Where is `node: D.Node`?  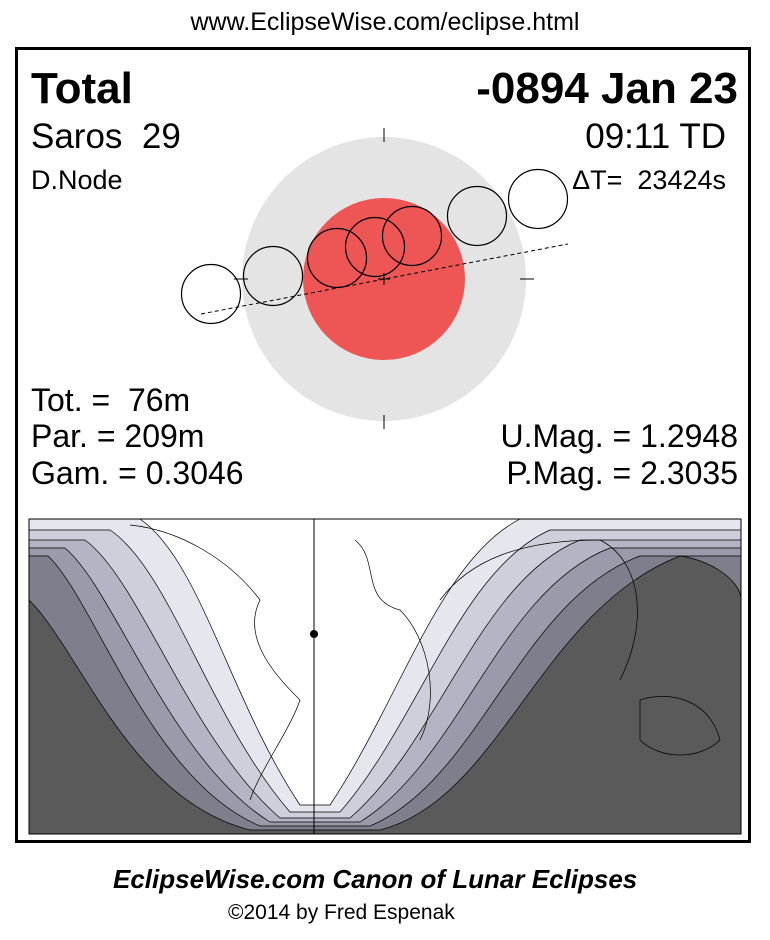
node: D.Node is located at coordinates (77, 180).